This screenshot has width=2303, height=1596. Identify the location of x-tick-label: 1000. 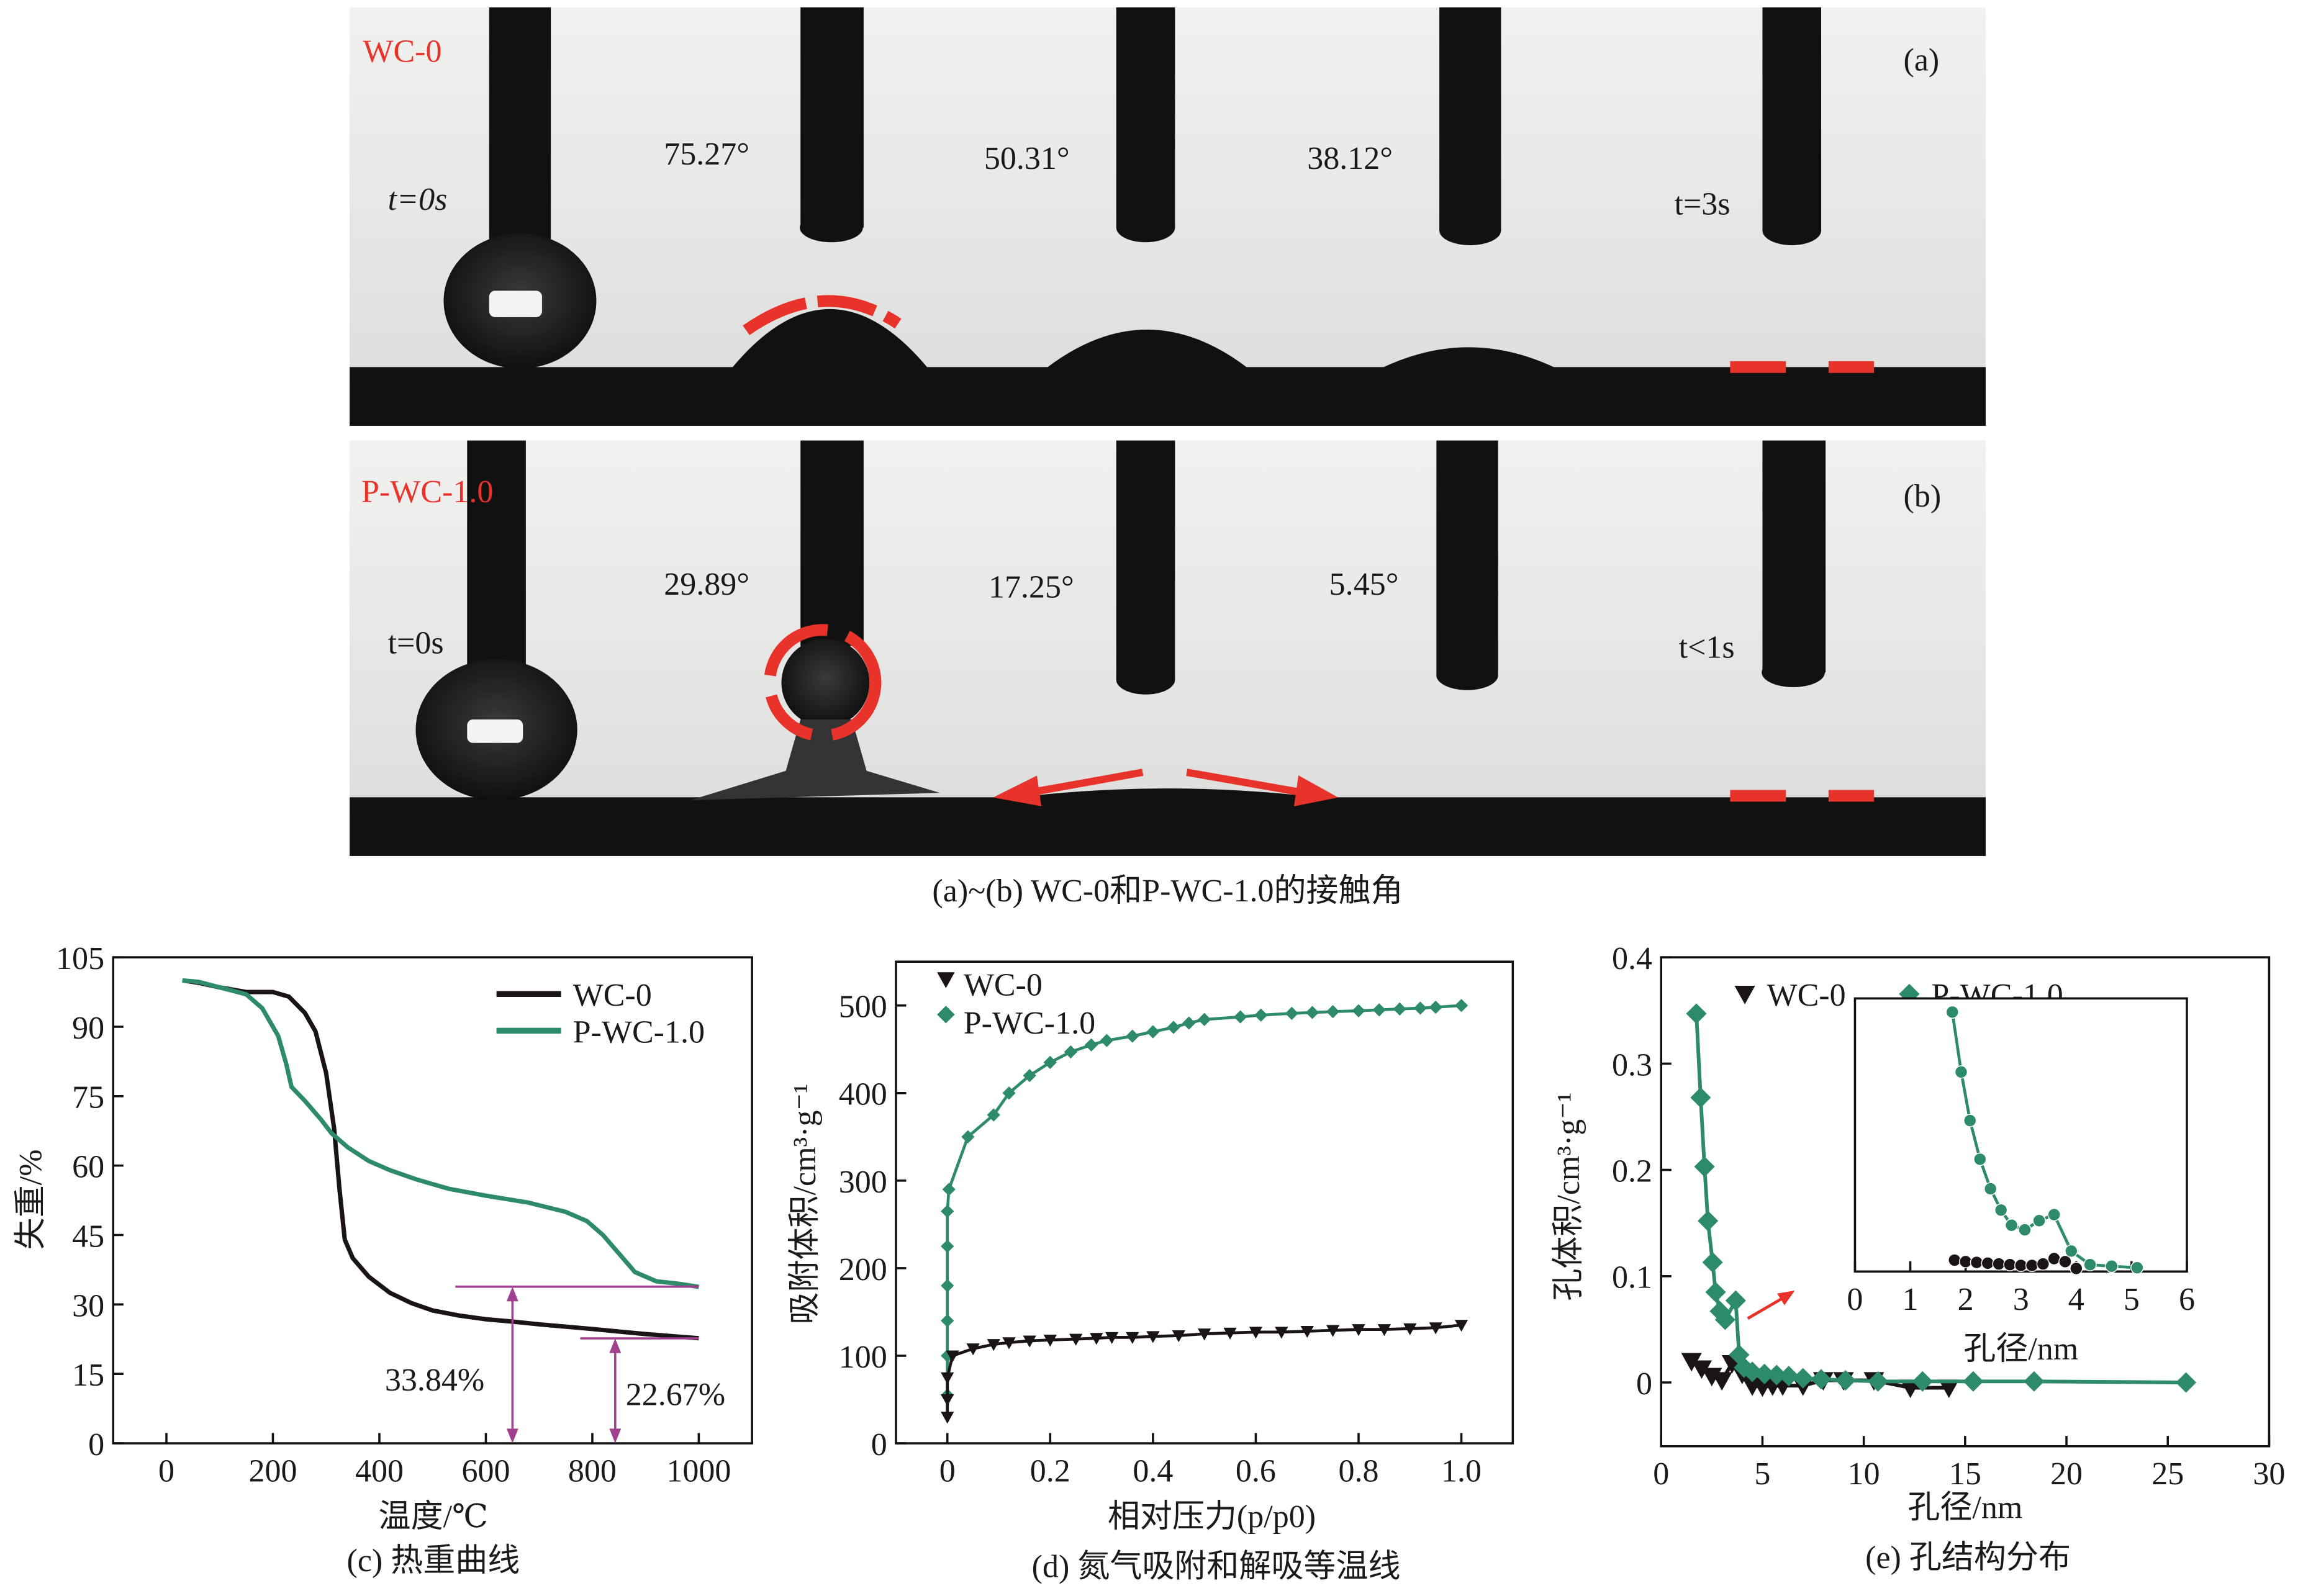
(698, 1471).